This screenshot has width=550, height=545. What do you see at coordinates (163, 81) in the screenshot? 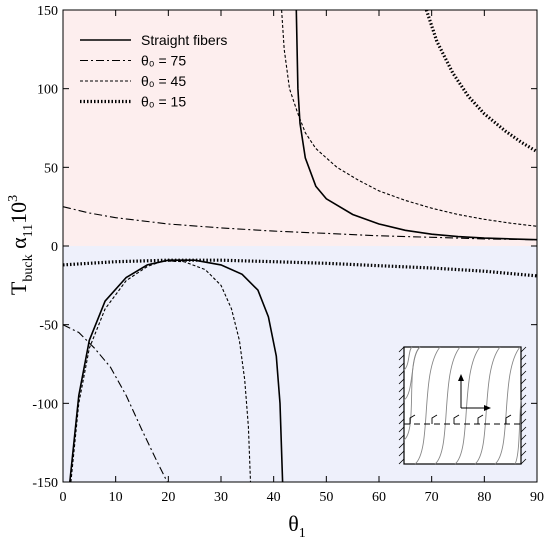
I see `legend-label: θ₀ = 45` at bounding box center [163, 81].